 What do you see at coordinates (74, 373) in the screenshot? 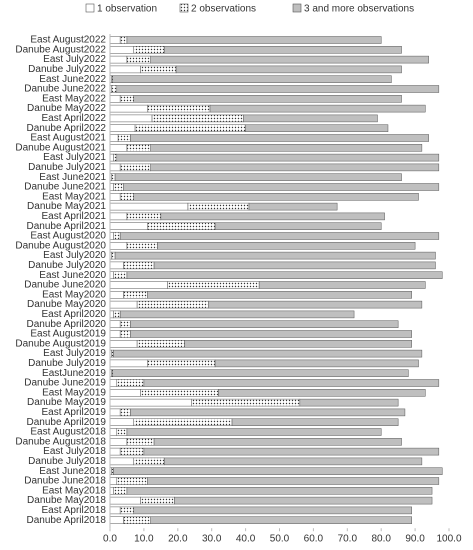
I see `y-tick-label: EastJune2019` at bounding box center [74, 373].